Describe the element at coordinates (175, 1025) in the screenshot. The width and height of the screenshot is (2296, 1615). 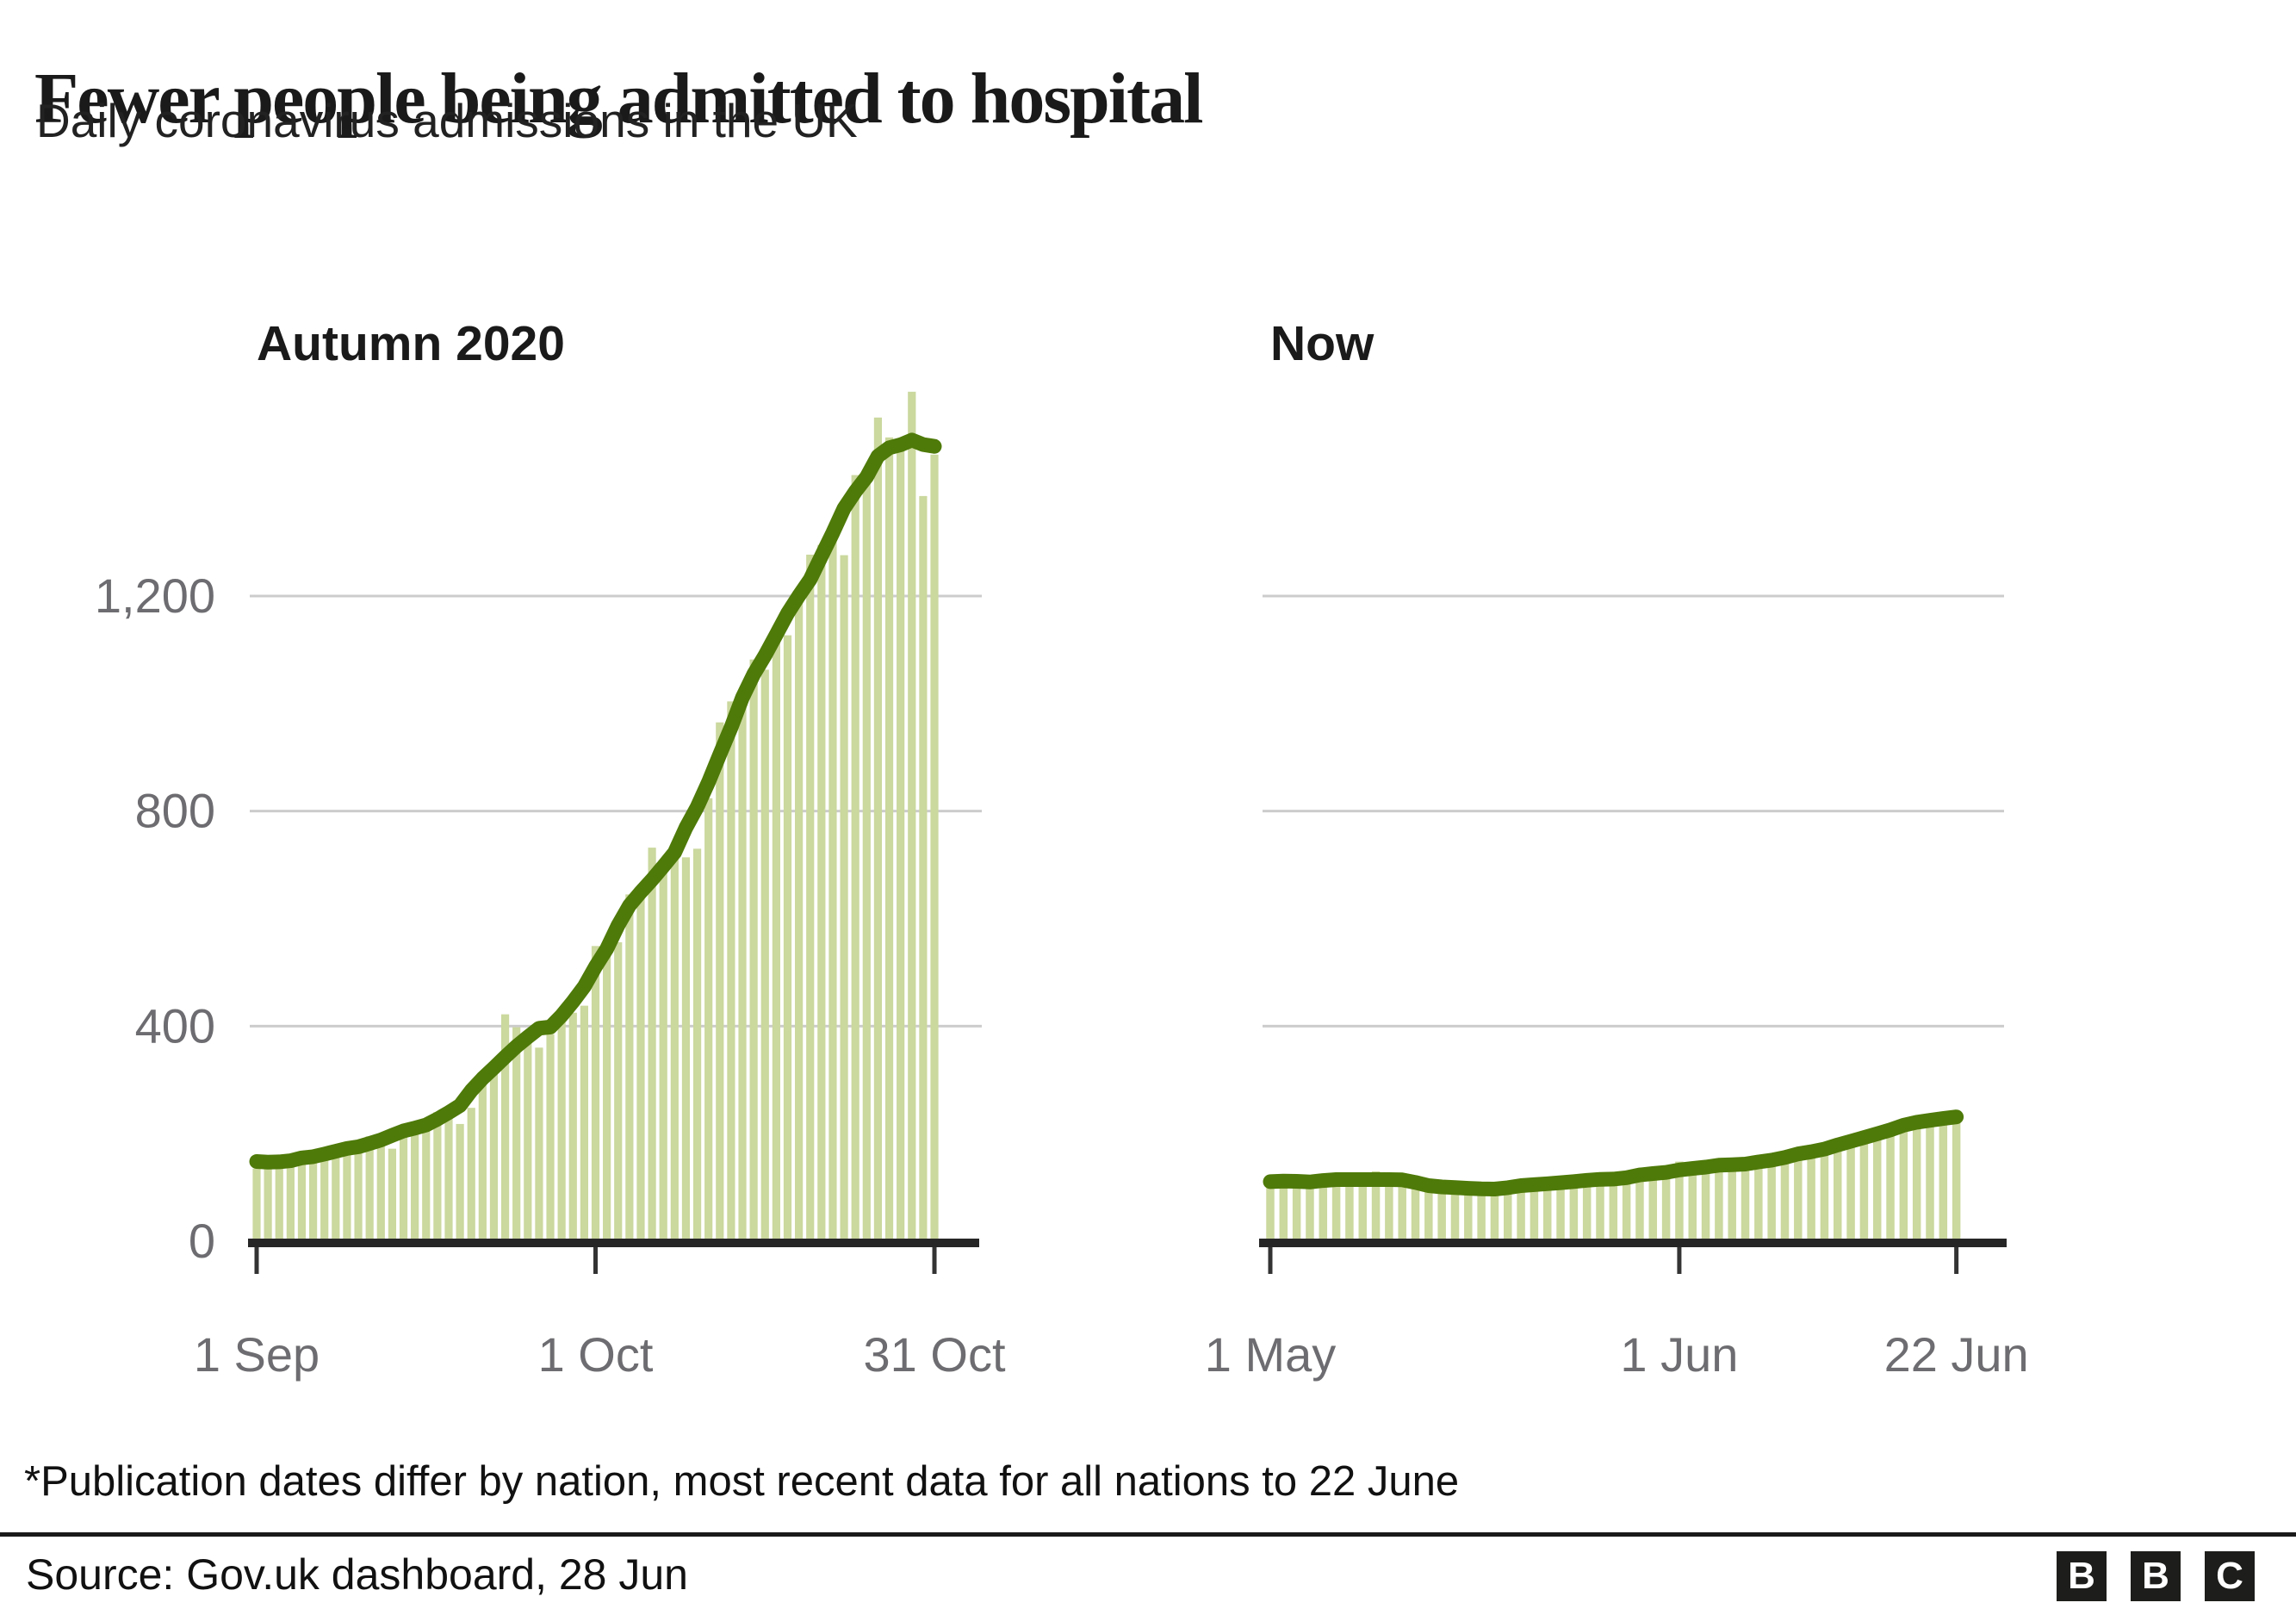
I see `y-tick-label: 400` at that location.